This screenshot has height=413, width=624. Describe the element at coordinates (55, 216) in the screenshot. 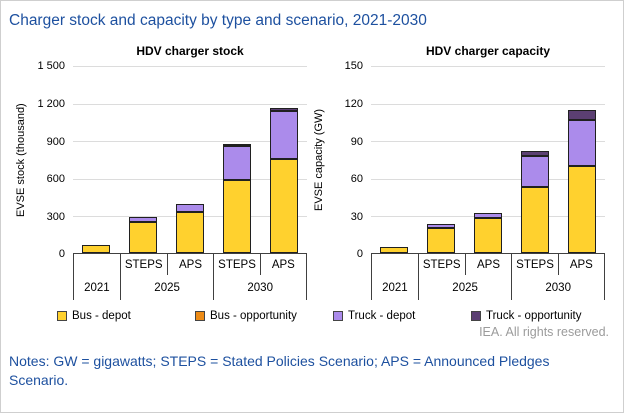

I see `y-tick-label: 300` at that location.